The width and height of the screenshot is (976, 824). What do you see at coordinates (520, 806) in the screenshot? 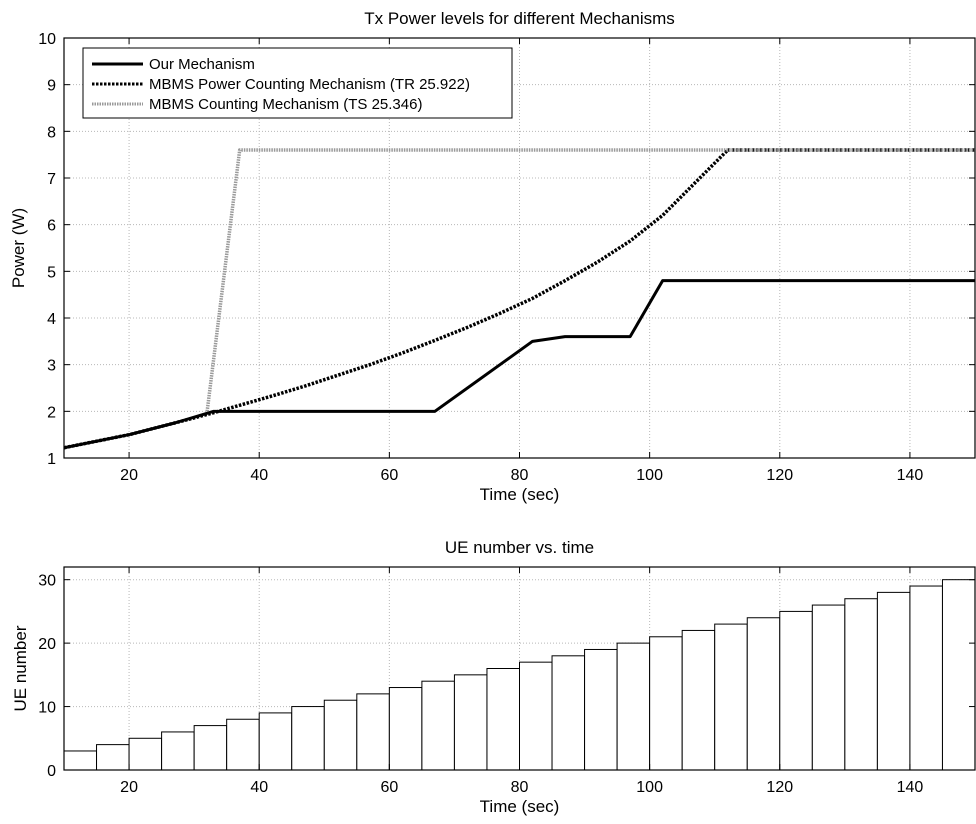
I see `bottom-x-axis-label: Time (sec)` at bounding box center [520, 806].